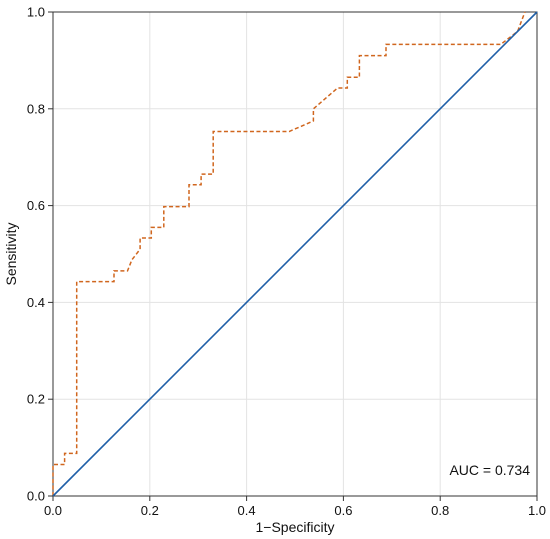  I want to click on x-tick-label: 0.6, so click(343, 510).